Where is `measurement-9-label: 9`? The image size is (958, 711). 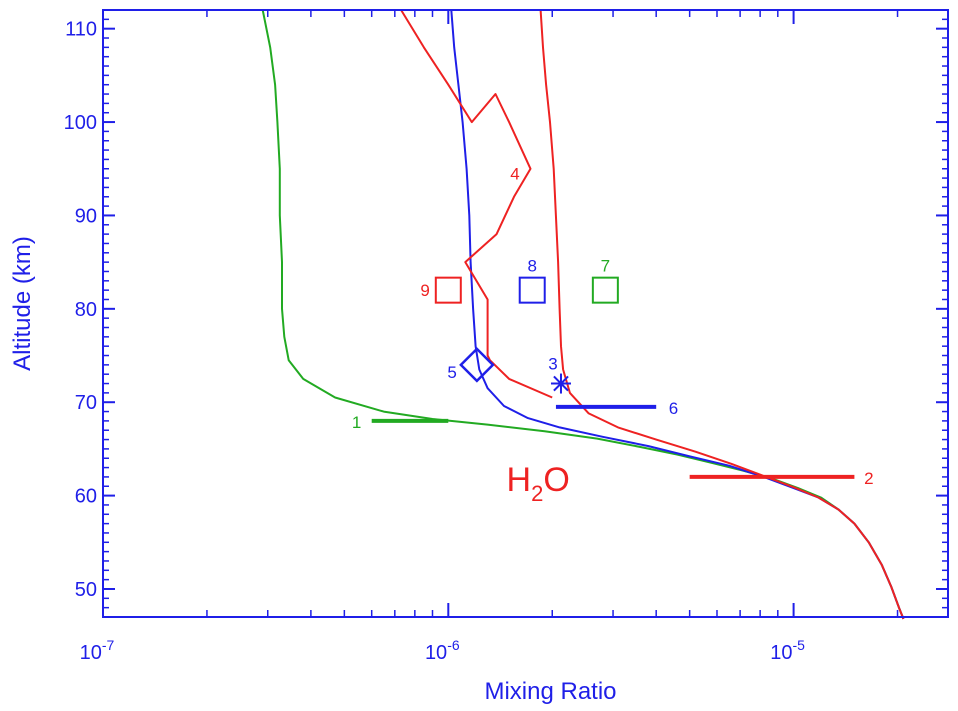
measurement-9-label: 9 is located at coordinates (424, 290).